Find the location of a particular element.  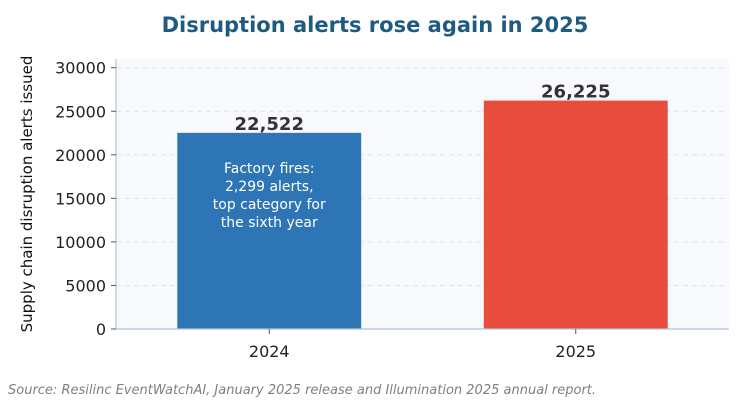

chart-title: Disruption alerts rose again in 2025 is located at coordinates (375, 25).